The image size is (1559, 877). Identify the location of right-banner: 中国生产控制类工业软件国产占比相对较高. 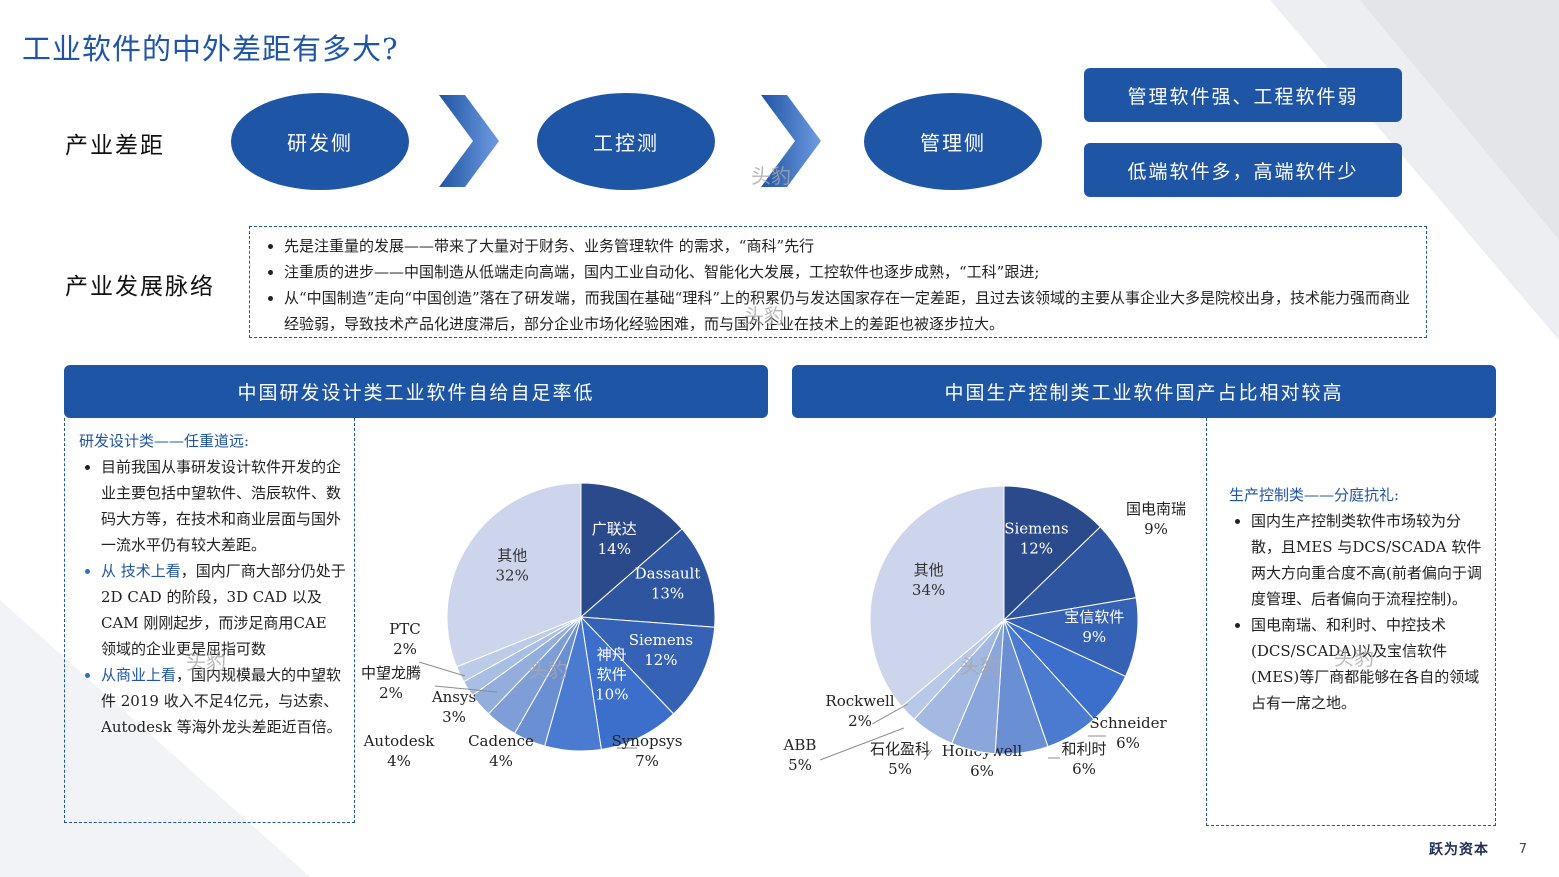
(1144, 391).